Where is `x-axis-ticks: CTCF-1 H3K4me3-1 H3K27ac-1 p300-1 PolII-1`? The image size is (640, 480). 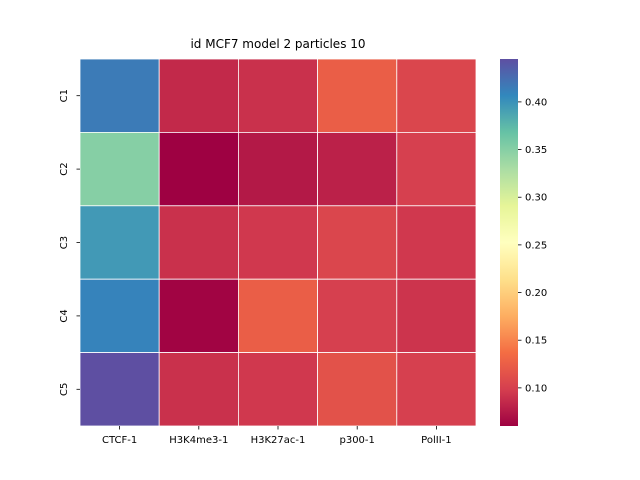 x-axis-ticks: CTCF-1 H3K4me3-1 H3K27ac-1 p300-1 PolII-1 is located at coordinates (277, 436).